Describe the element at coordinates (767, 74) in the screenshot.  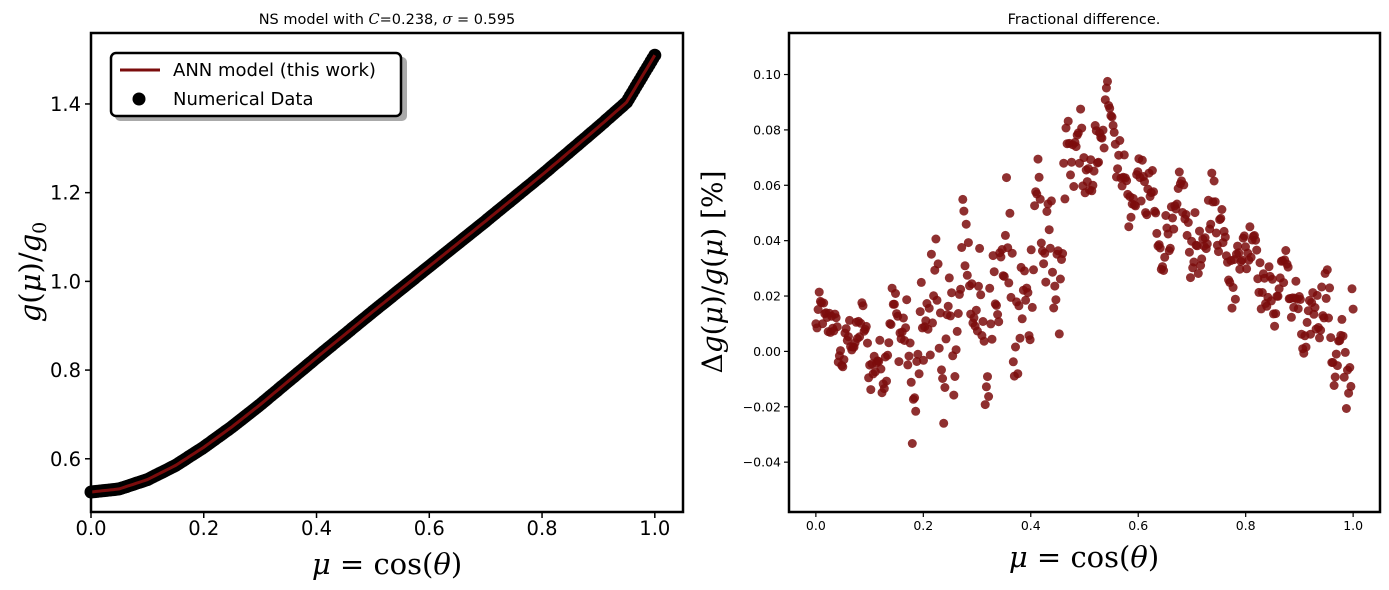
I see `right-y-tick-label: 0.10` at that location.